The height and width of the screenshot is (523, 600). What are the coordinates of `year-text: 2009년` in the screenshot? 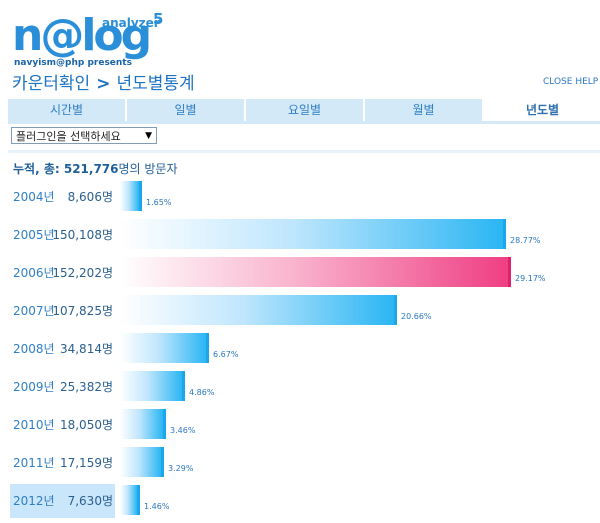 It's located at (34, 387).